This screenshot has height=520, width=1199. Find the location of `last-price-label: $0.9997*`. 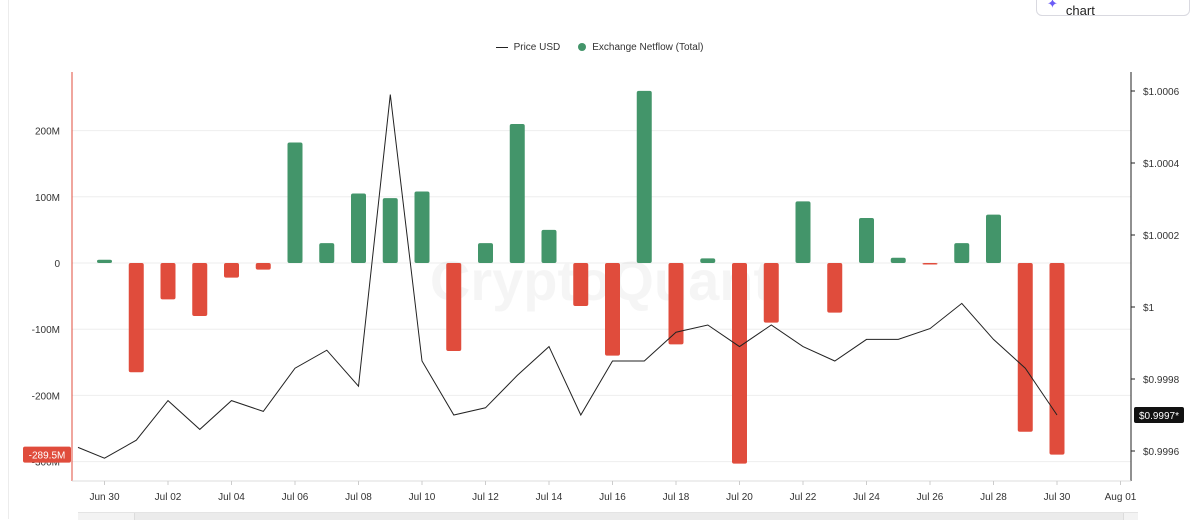

last-price-label: $0.9997* is located at coordinates (1159, 416).